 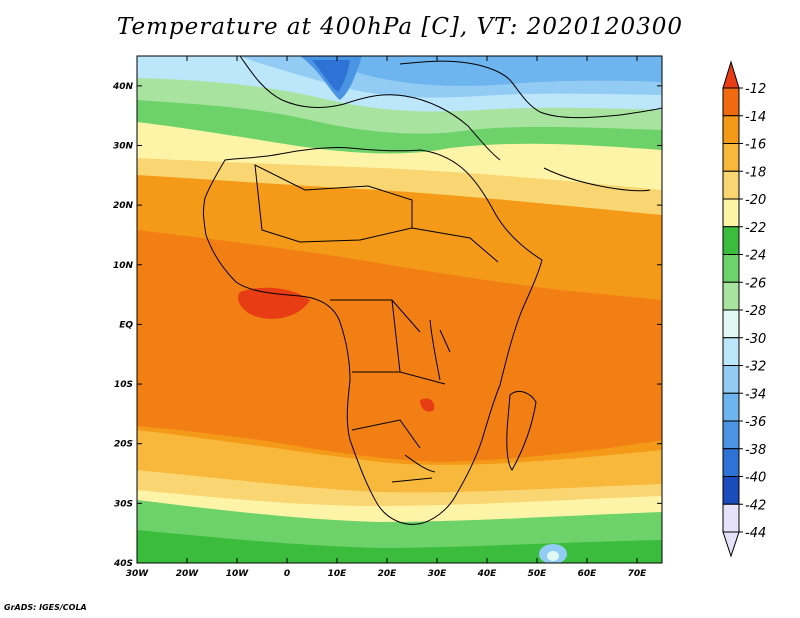 I want to click on colorbar-bottom-arrow, so click(x=731, y=544).